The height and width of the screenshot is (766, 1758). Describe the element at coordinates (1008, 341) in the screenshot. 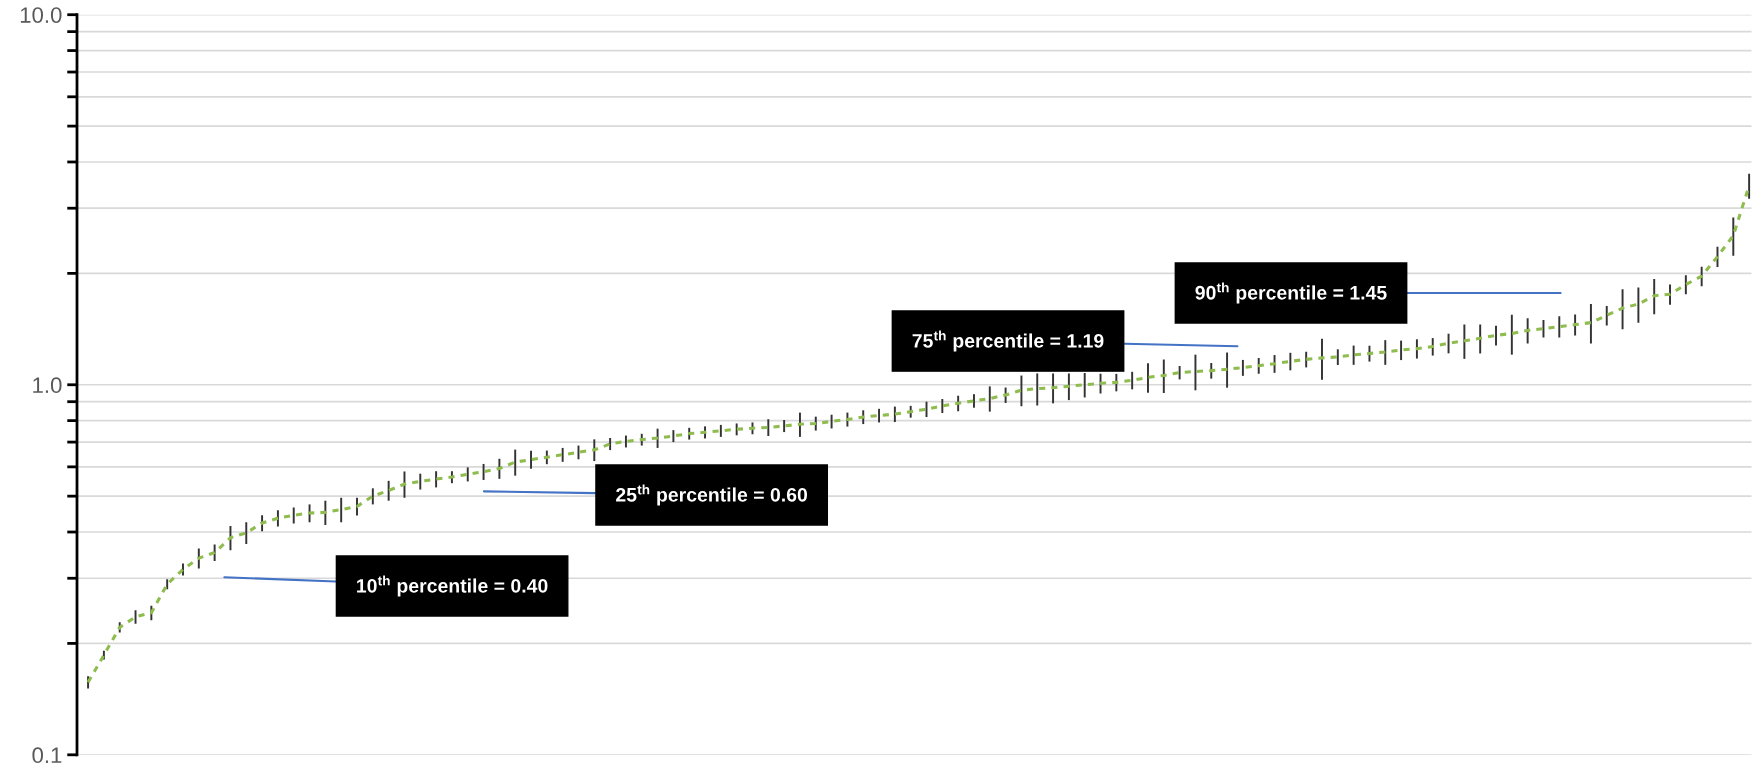

I see `annotation: 75$^{th}$ percentile = 1.19` at that location.